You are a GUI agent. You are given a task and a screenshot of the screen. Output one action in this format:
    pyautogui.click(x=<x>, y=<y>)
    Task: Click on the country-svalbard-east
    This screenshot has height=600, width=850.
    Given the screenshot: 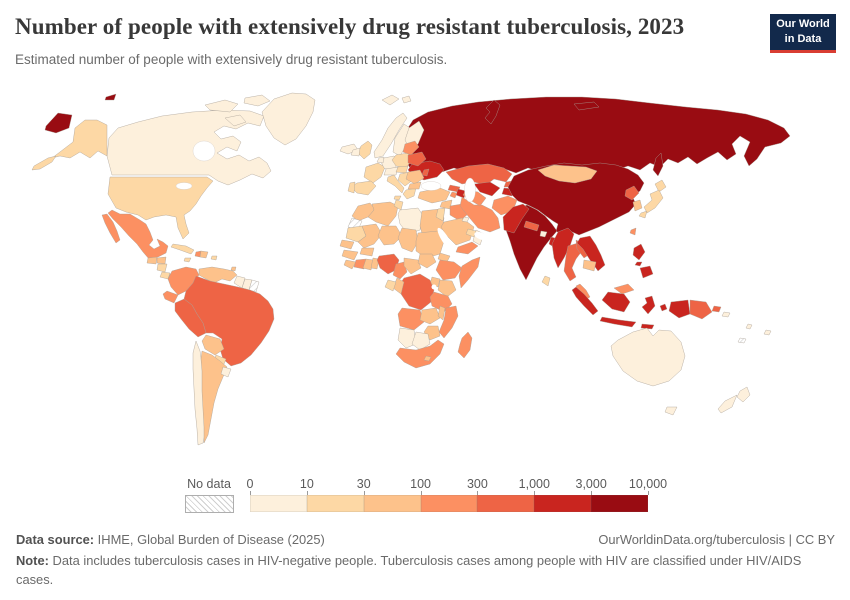 What is the action you would take?
    pyautogui.click(x=406, y=99)
    